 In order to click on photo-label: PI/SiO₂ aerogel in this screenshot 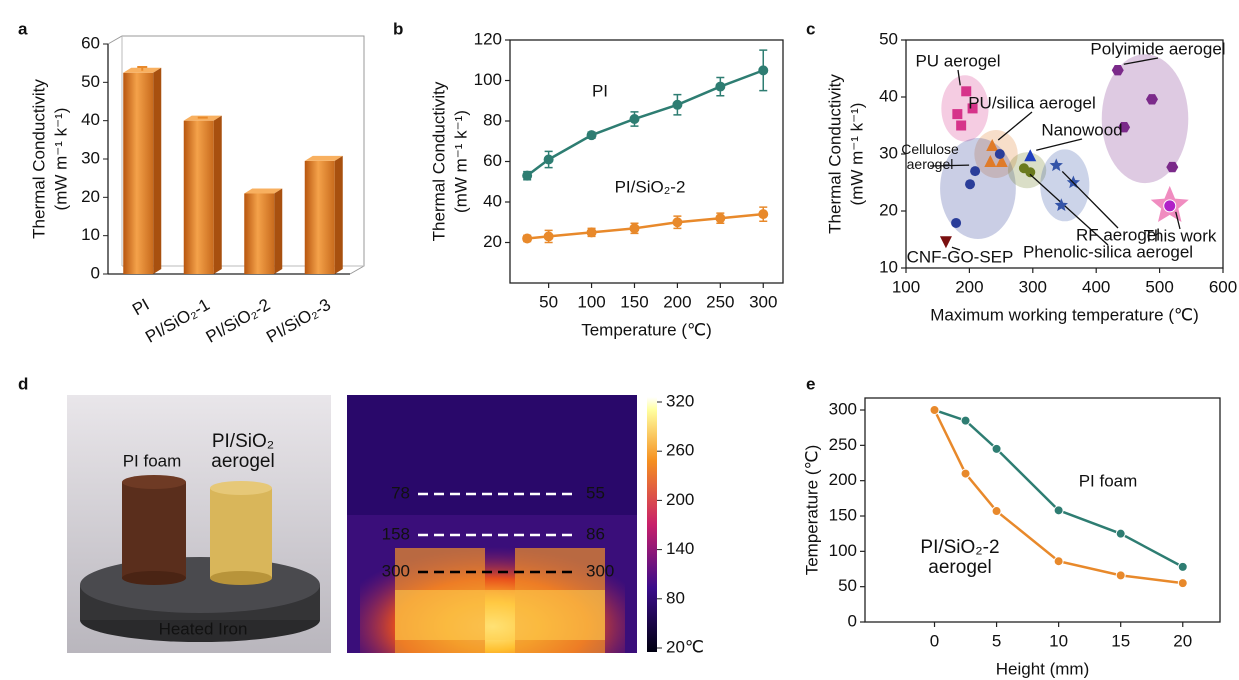, I will do `click(243, 452)`.